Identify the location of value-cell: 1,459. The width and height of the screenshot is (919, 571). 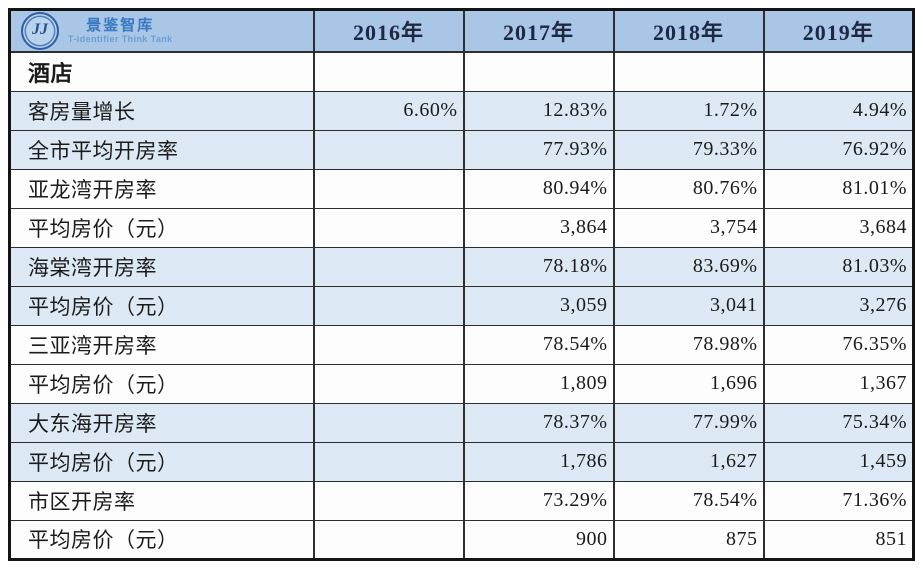
(838, 461).